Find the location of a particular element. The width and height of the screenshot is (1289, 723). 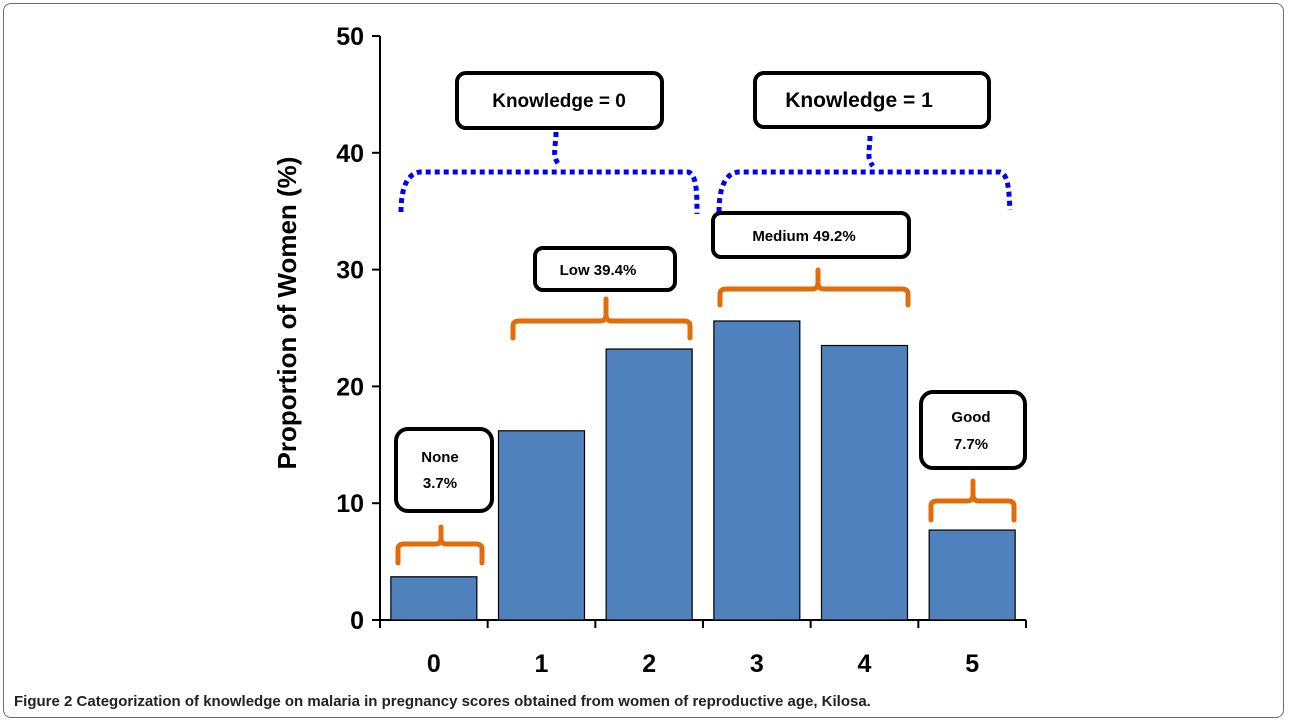

none-bracket is located at coordinates (440, 545).